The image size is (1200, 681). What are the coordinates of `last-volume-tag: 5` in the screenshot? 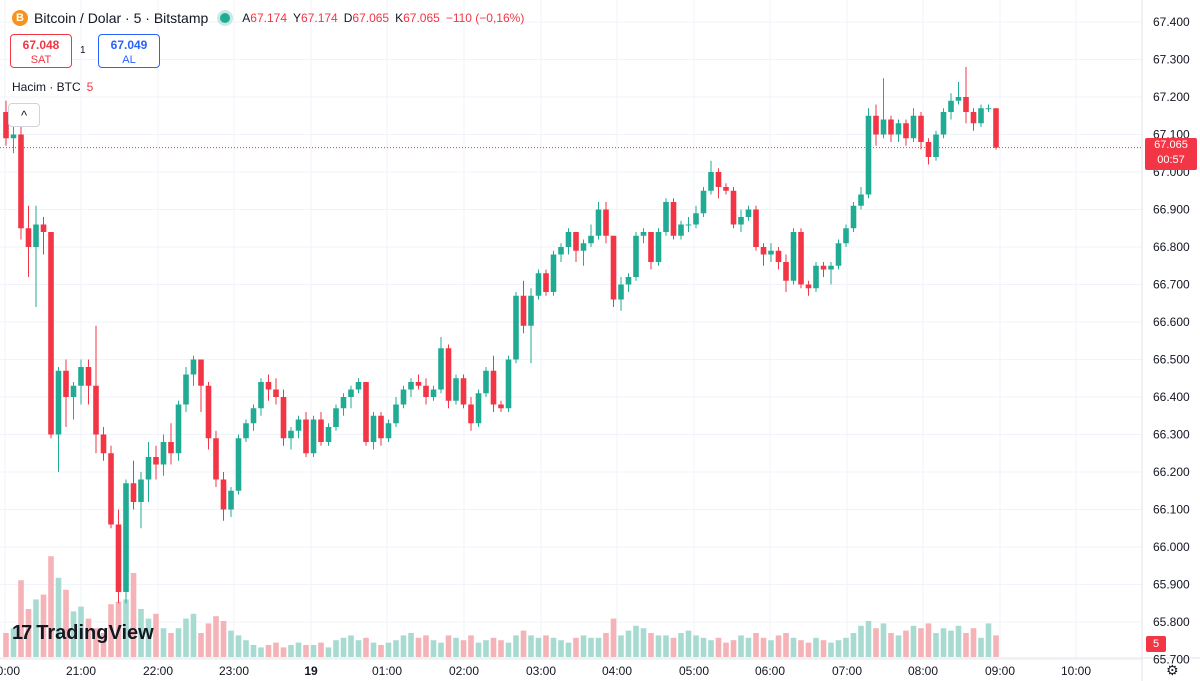 It's located at (1156, 644).